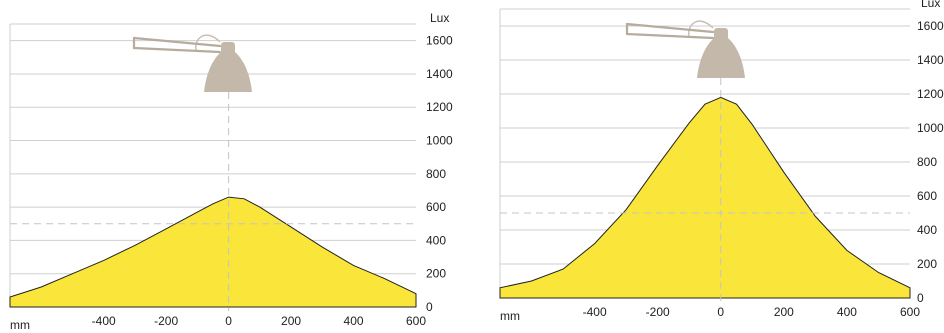 This screenshot has width=944, height=333. Describe the element at coordinates (213, 252) in the screenshot. I see `illuminance-area` at that location.